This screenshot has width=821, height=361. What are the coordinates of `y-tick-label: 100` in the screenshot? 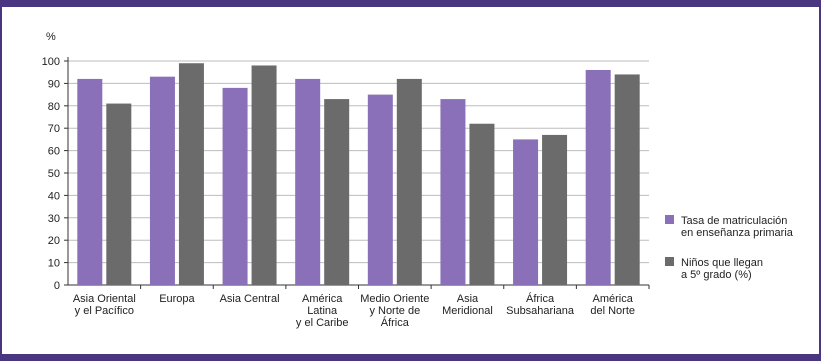 It's located at (51, 62).